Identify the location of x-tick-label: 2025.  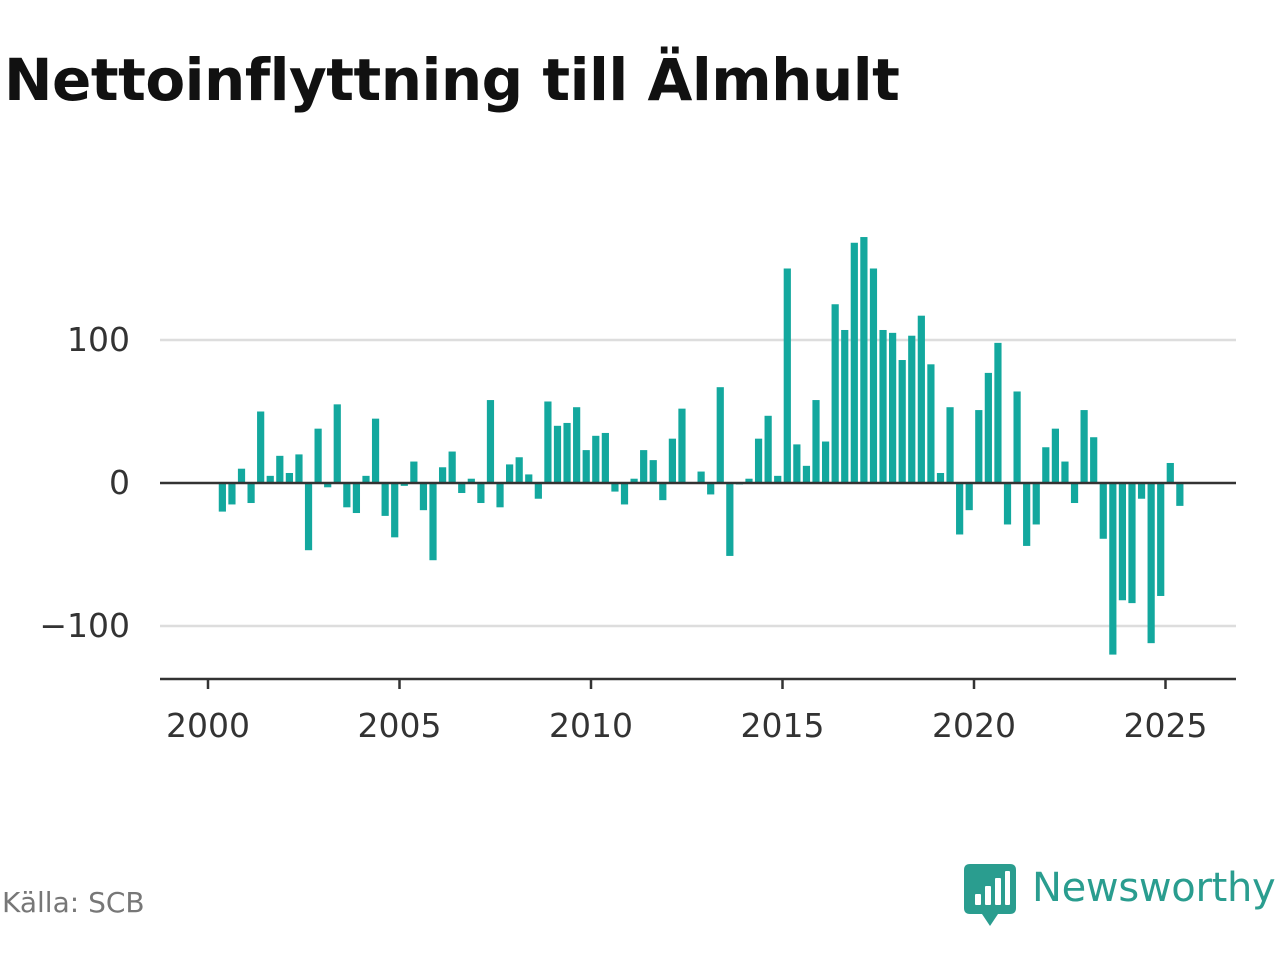
(1166, 725).